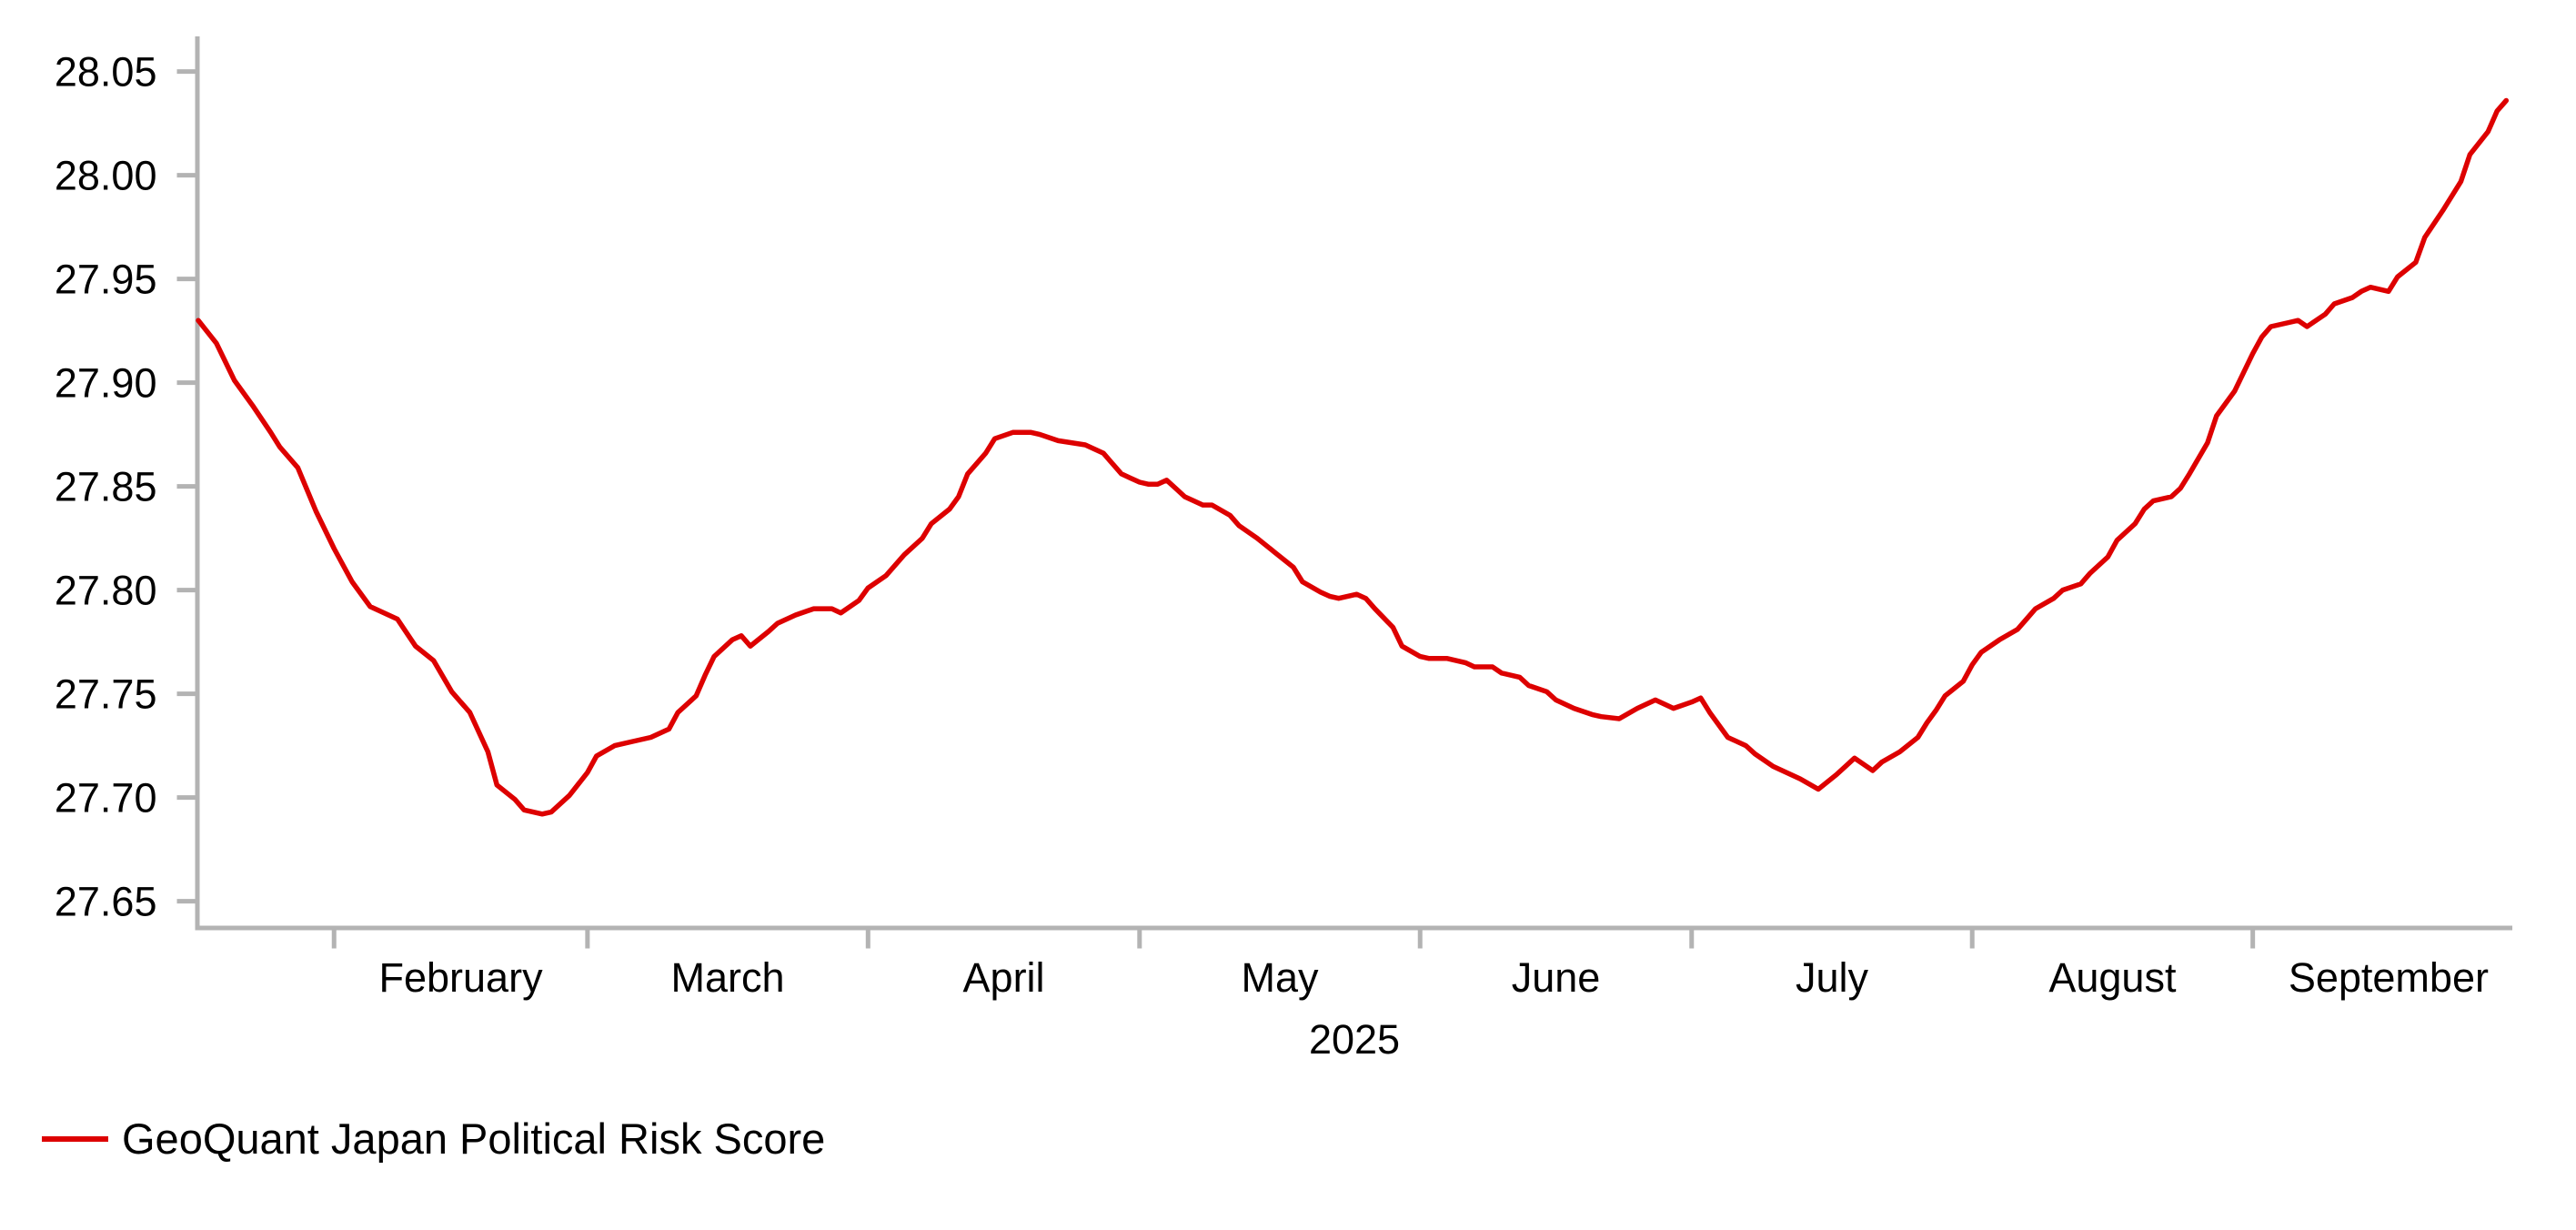  I want to click on y-tick-label: 27.95, so click(106, 280).